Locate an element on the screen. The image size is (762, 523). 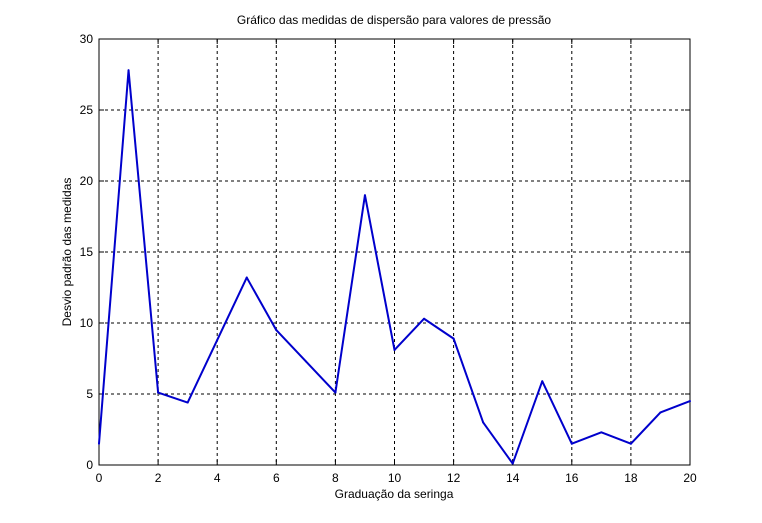
x-tick-label: 16 is located at coordinates (572, 478).